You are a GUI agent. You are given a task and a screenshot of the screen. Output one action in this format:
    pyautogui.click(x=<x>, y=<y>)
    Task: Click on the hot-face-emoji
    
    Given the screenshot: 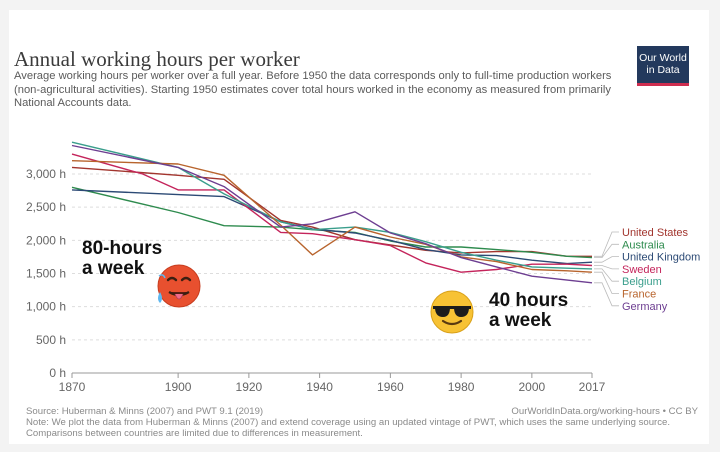 What is the action you would take?
    pyautogui.click(x=179, y=286)
    